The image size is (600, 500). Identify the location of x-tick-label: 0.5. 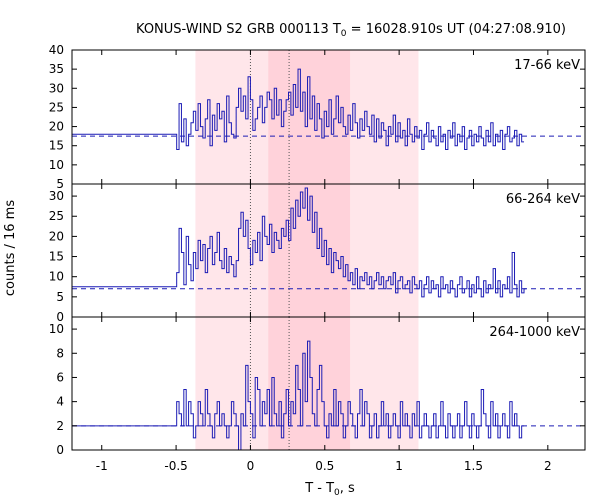
(324, 466).